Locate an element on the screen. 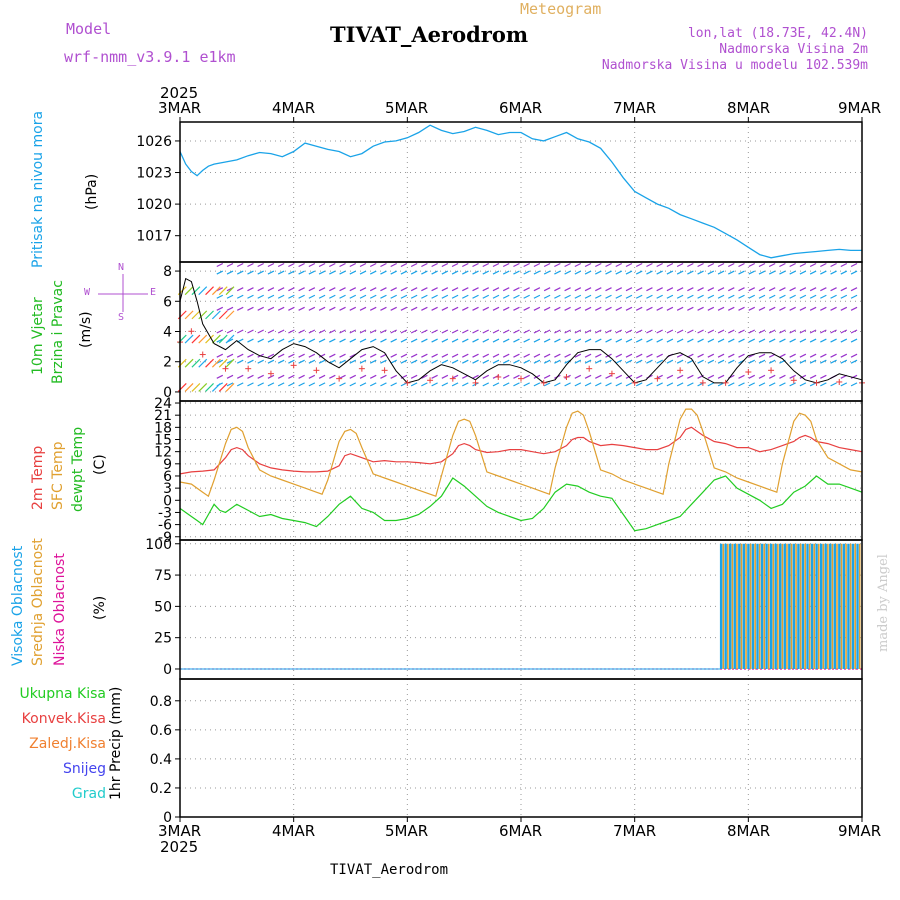 The height and width of the screenshot is (900, 900). tick-top-5: 8MAR is located at coordinates (749, 108).